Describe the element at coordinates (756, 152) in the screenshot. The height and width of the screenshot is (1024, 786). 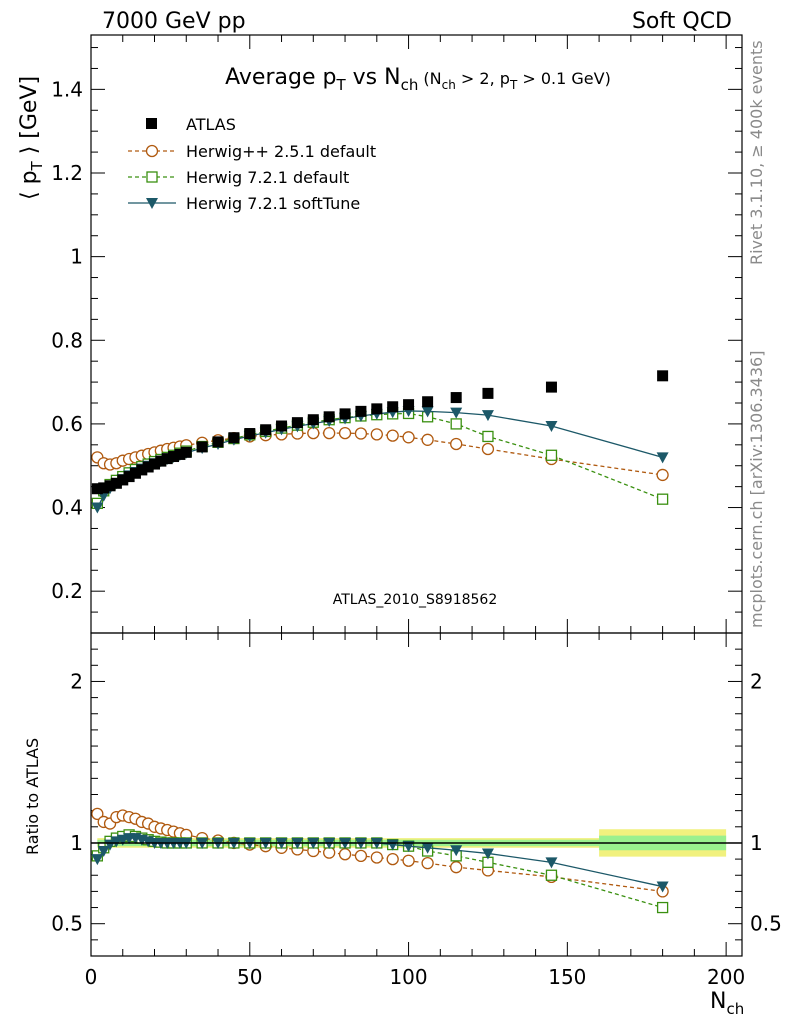
I see `rivet-label: Rivet 3.1.10, ≥ 400k events` at that location.